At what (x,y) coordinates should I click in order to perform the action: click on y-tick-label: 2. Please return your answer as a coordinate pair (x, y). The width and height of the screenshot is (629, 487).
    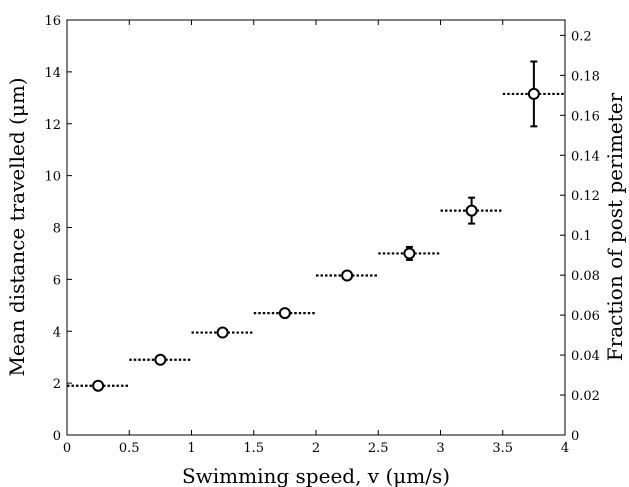
    Looking at the image, I should click on (57, 384).